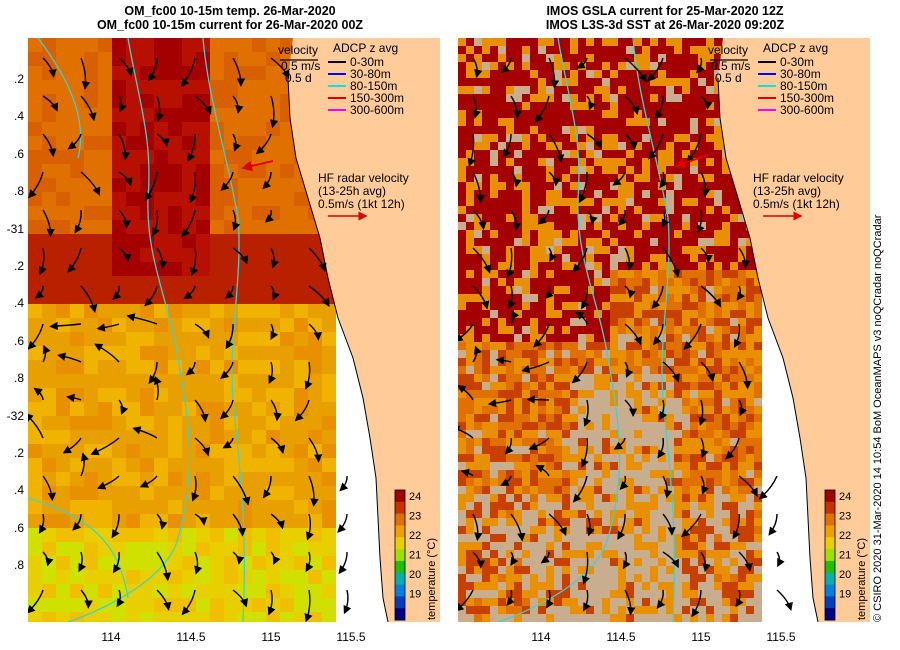 This screenshot has width=900, height=650. What do you see at coordinates (415, 517) in the screenshot?
I see `colorbar-tick: 23` at bounding box center [415, 517].